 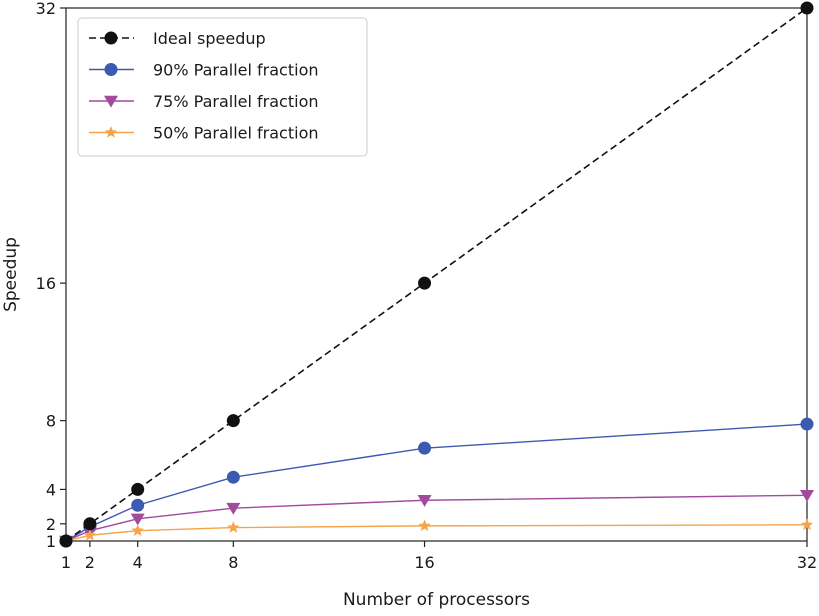 What do you see at coordinates (236, 133) in the screenshot?
I see `legend-label: 50% Parallel fraction` at bounding box center [236, 133].